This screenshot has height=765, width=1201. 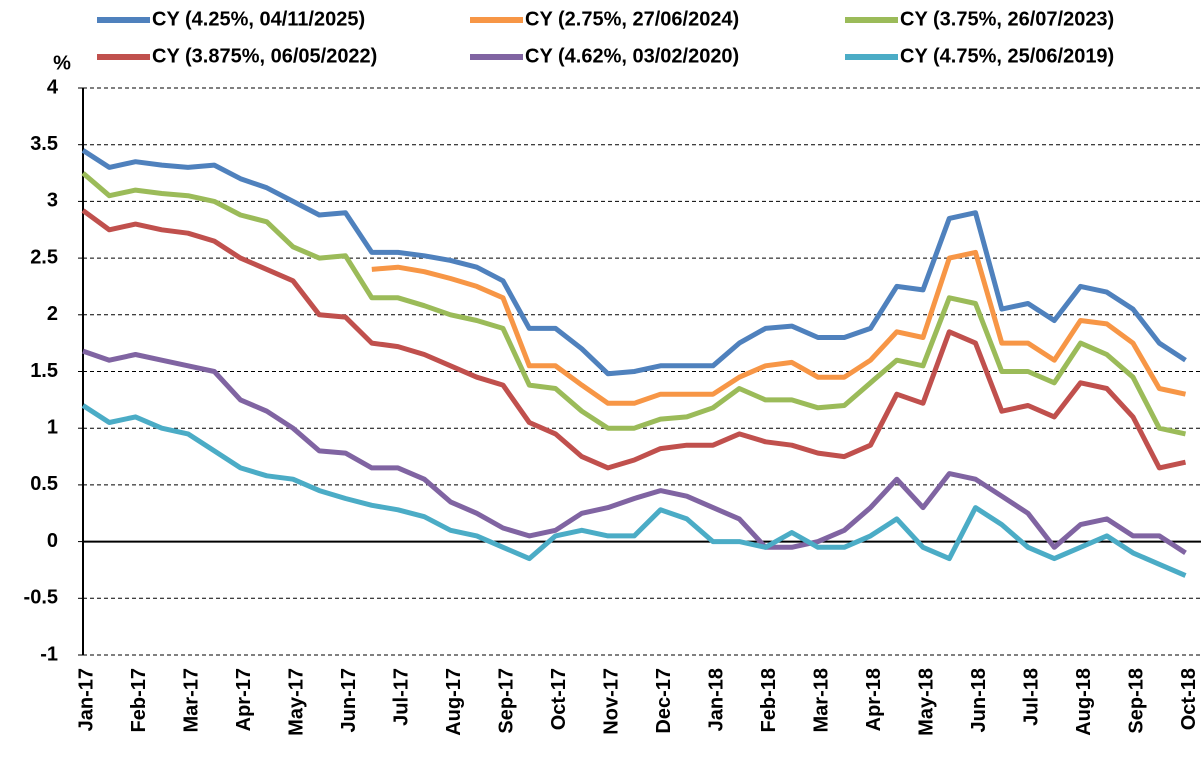 I want to click on x-tick-label: Sep-18, so click(x=1136, y=701).